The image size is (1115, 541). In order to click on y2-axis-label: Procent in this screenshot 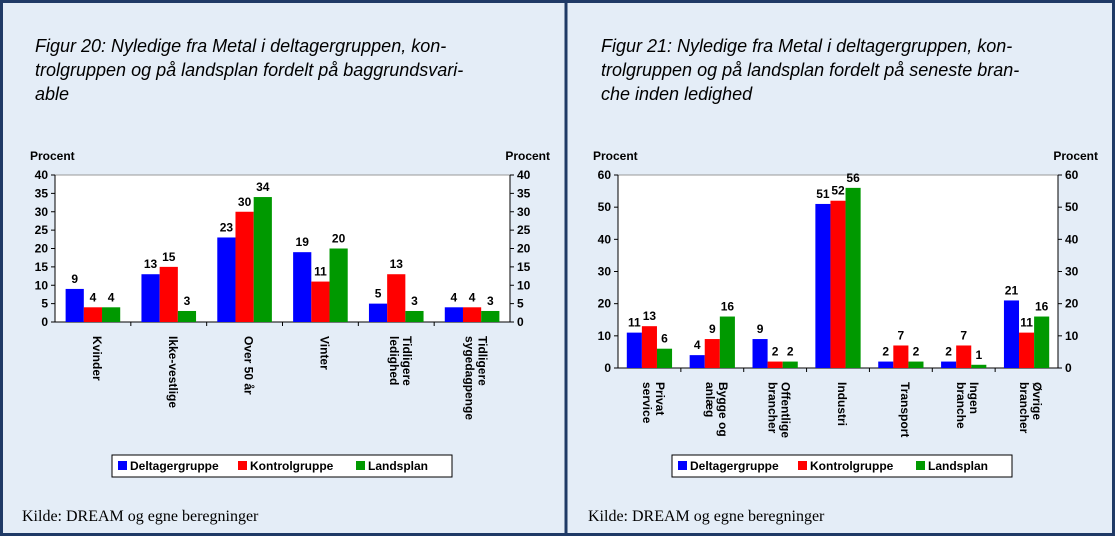, I will do `click(527, 156)`.